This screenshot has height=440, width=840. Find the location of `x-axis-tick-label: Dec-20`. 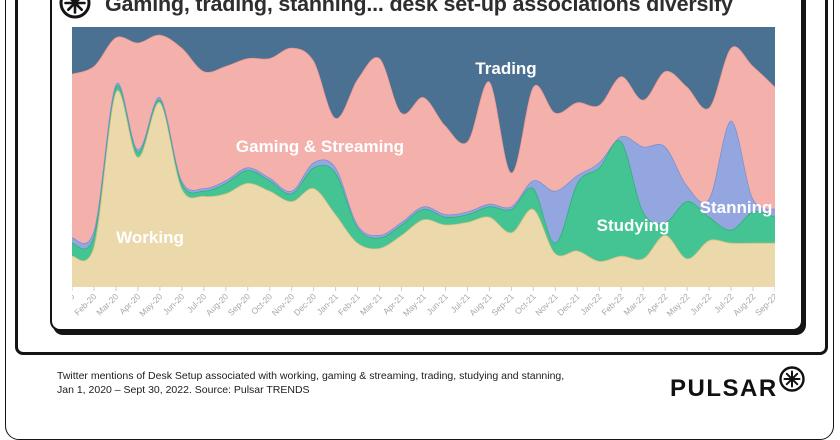

x-axis-tick-label: Dec-20 is located at coordinates (305, 304).